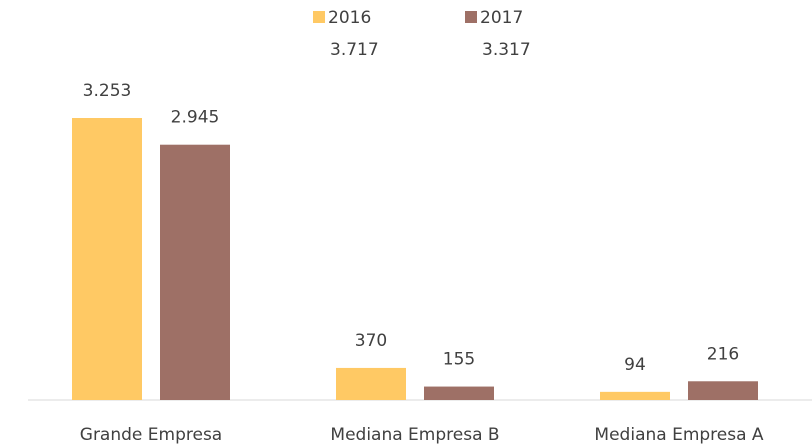  Describe the element at coordinates (349, 18) in the screenshot. I see `legend-label: 2016` at that location.